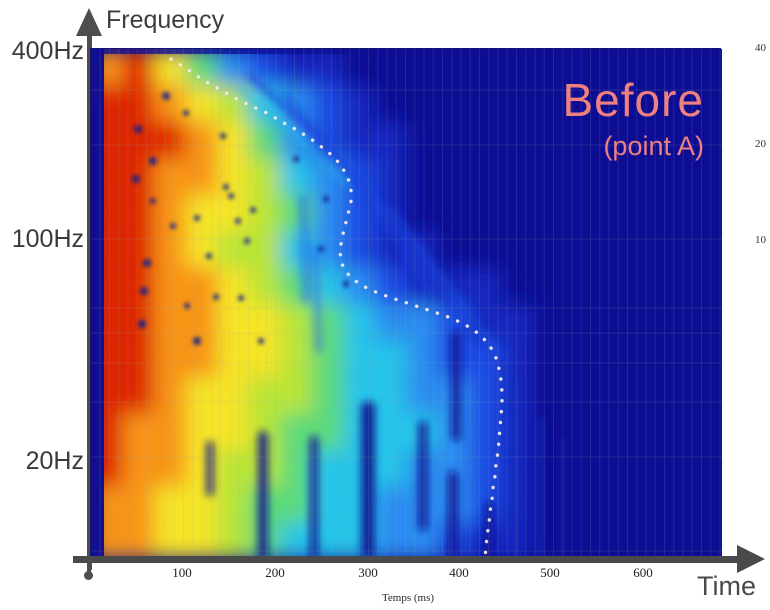  Describe the element at coordinates (550, 572) in the screenshot. I see `x-tick-label: 500` at that location.